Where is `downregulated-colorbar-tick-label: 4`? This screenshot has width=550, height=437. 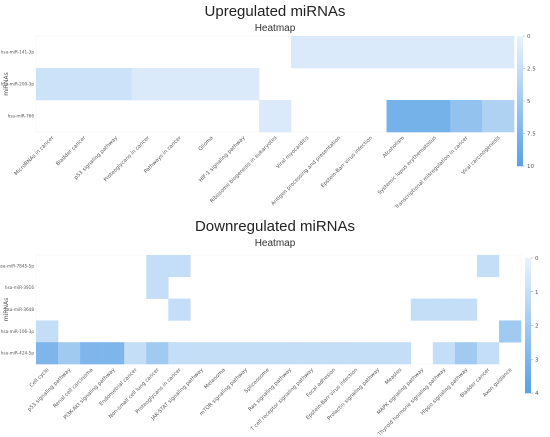
downregulated-colorbar-tick-label: 4 is located at coordinates (537, 394).